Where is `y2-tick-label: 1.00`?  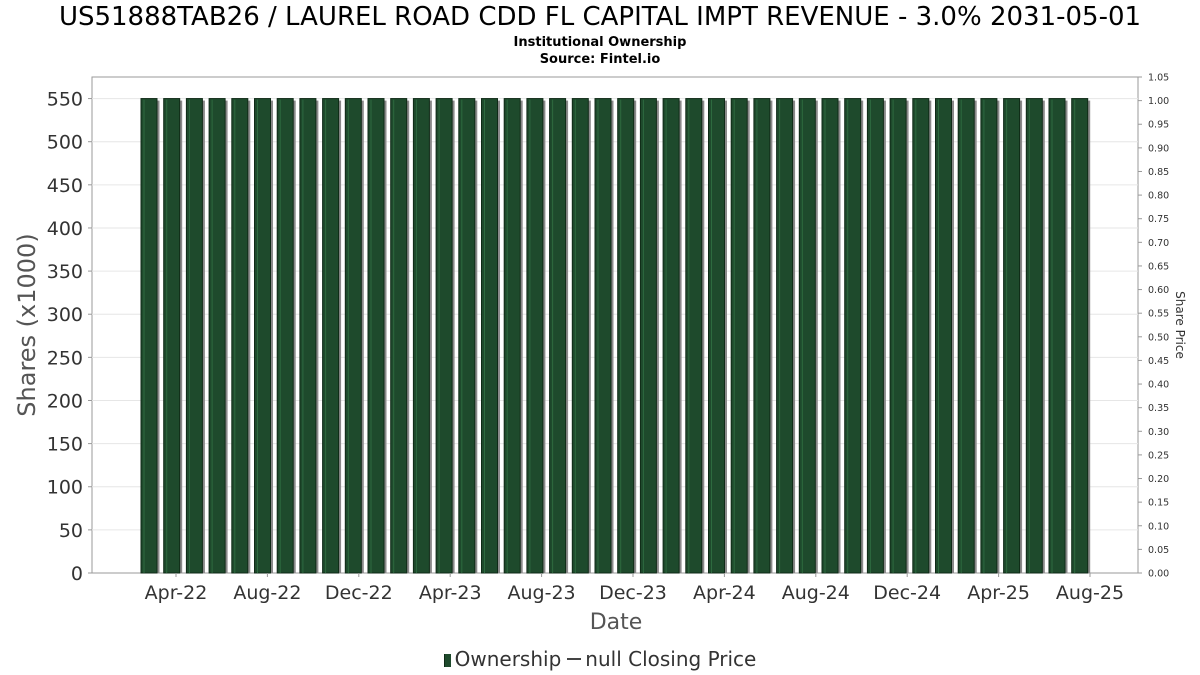
y2-tick-label: 1.00 is located at coordinates (1158, 101).